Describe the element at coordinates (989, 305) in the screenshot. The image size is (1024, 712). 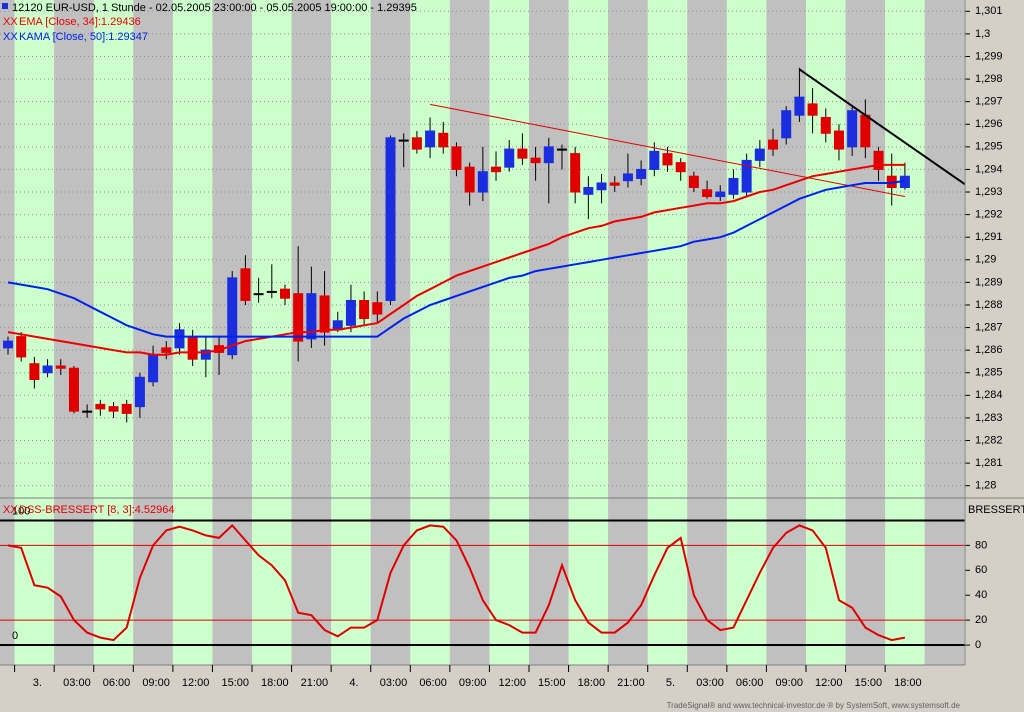
I see `y-tick-label: 1,288` at that location.